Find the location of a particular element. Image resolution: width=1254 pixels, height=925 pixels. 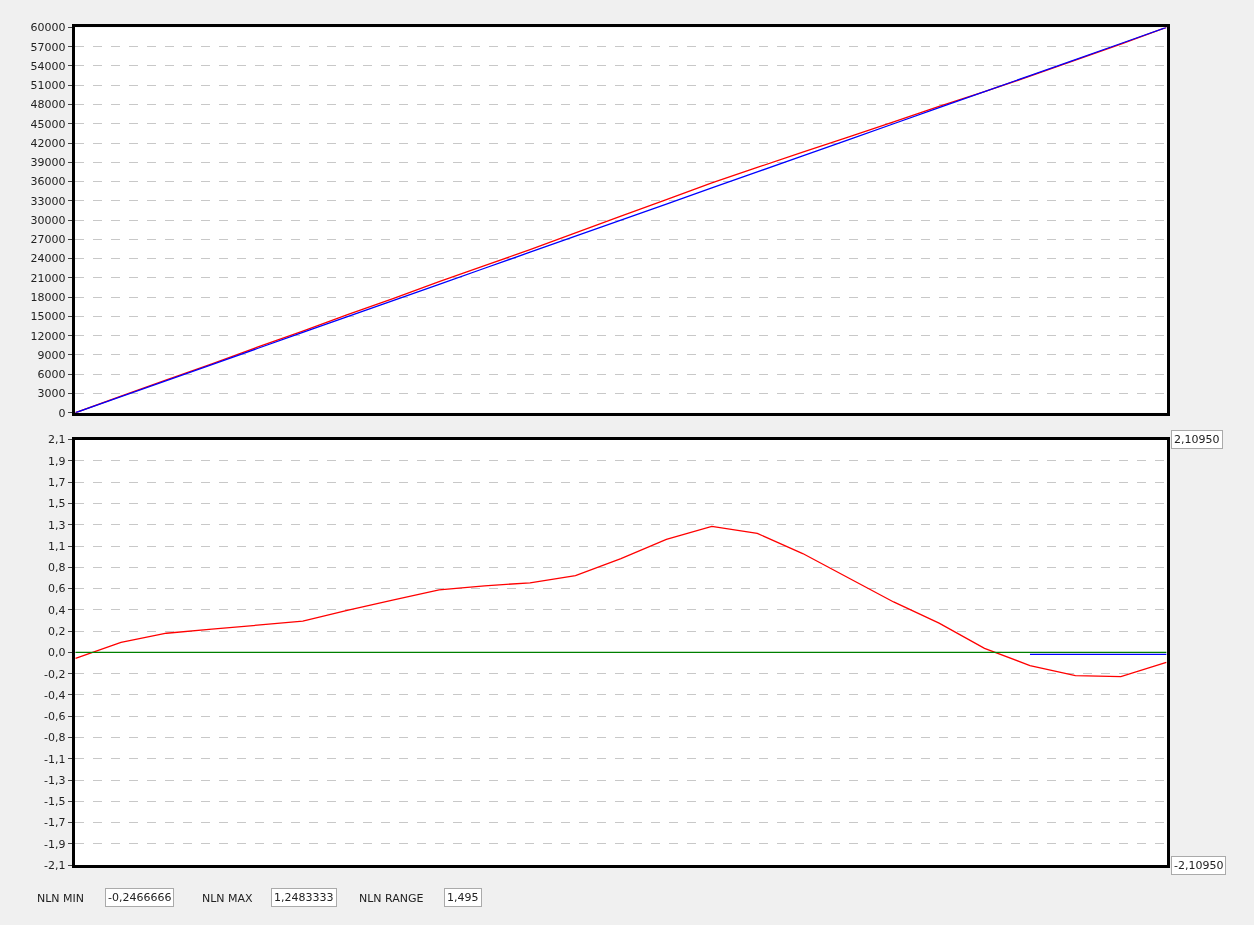

y-tick-label: -1,5 is located at coordinates (54, 802).